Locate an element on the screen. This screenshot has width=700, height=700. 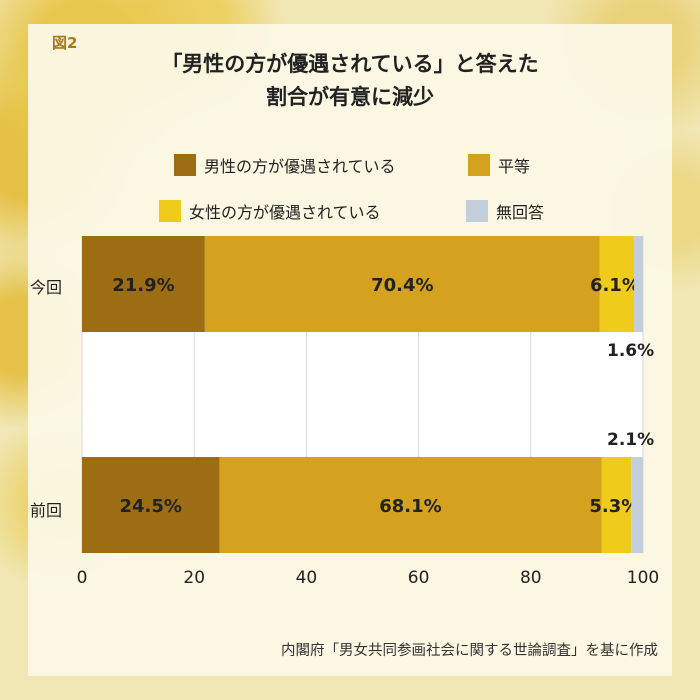
legend-item-male-favored: 男性の方が優遇されている is located at coordinates (285, 165).